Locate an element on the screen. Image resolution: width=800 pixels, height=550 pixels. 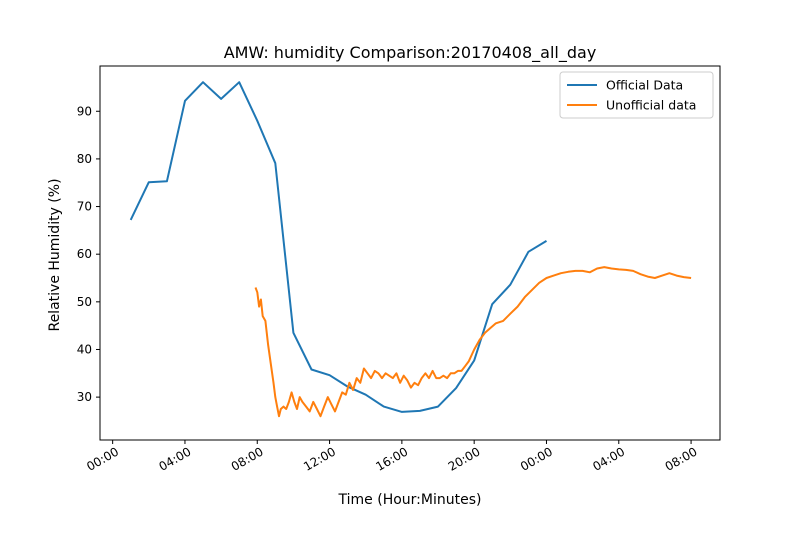
y-tick-label: 60 is located at coordinates (84, 254).